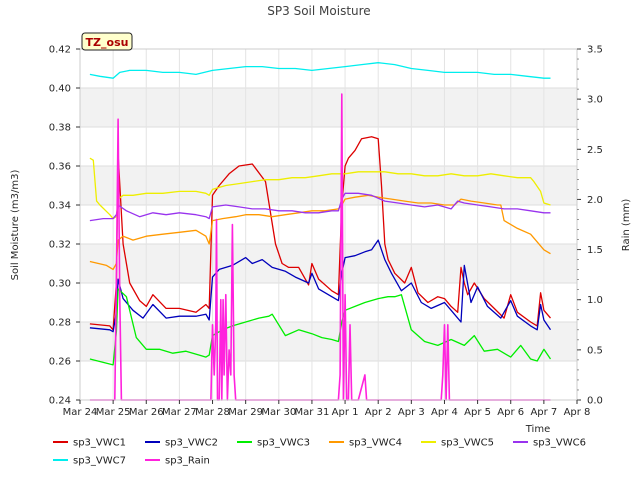 This screenshot has height=480, width=640. I want to click on series-line-sp3-vwc3, so click(320, 327).